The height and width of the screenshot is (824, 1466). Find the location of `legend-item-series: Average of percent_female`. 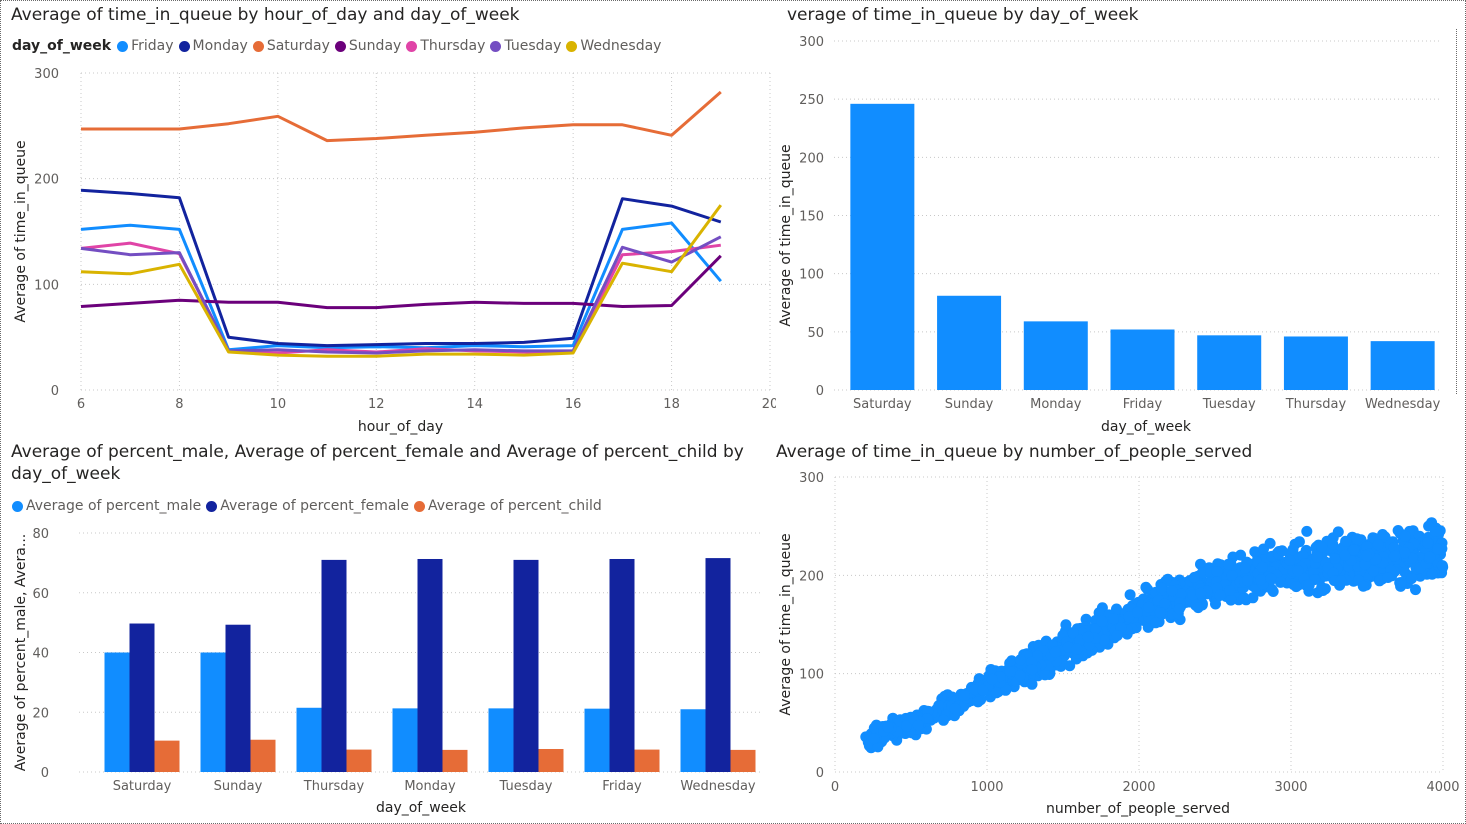

legend-item-series: Average of percent_female is located at coordinates (307, 506).